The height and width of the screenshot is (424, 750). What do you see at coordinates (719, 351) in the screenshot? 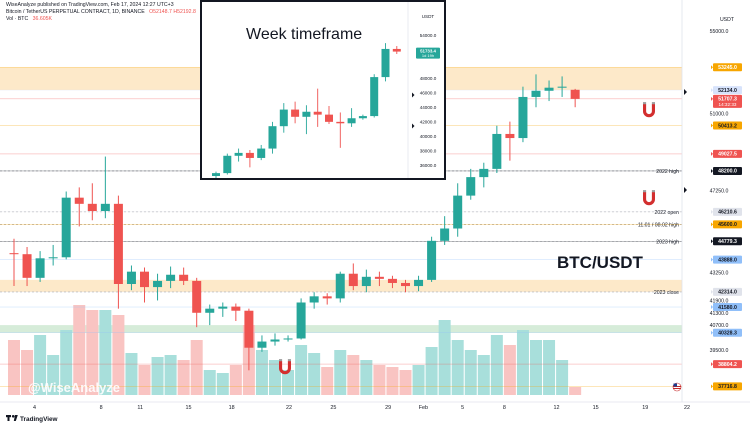
I see `price-axis-label: 39500.0` at bounding box center [719, 351].